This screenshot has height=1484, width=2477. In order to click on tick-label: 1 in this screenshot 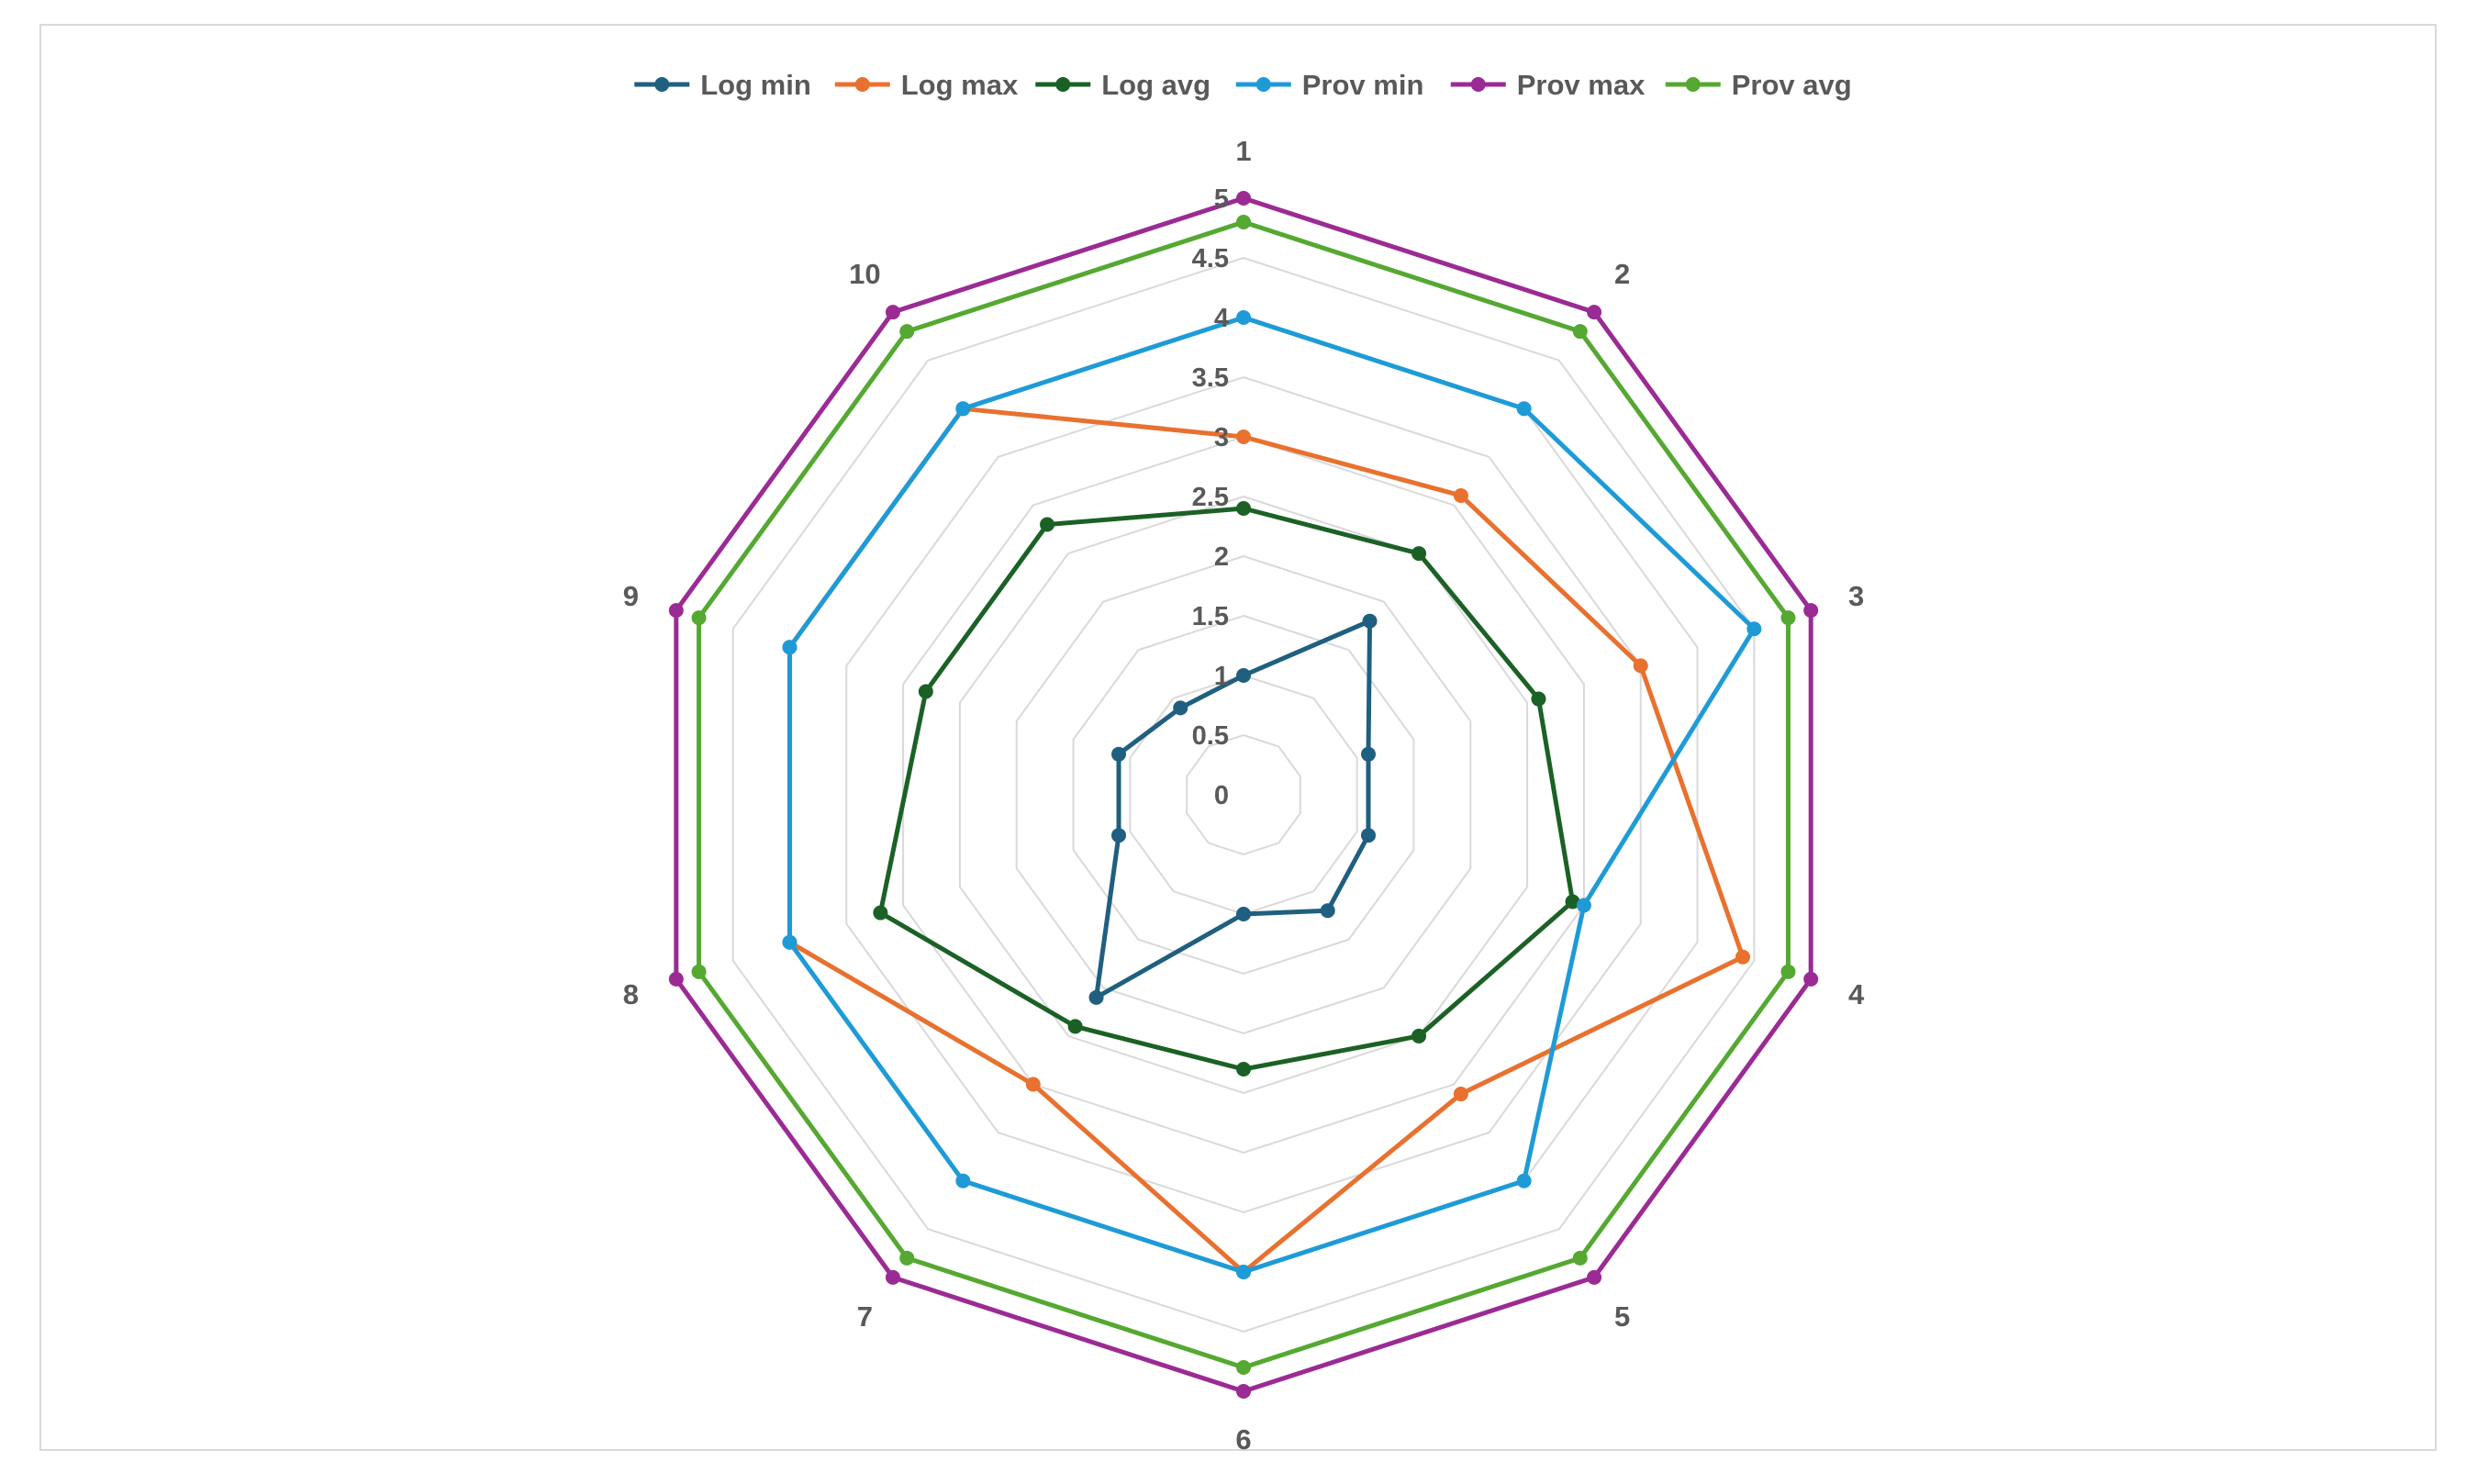, I will do `click(1222, 676)`.